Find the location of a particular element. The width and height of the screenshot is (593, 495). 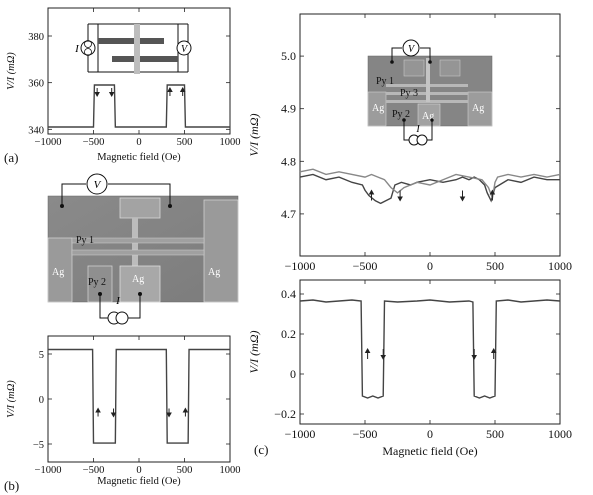

x-tick-label-c-top: 500 is located at coordinates (495, 266).